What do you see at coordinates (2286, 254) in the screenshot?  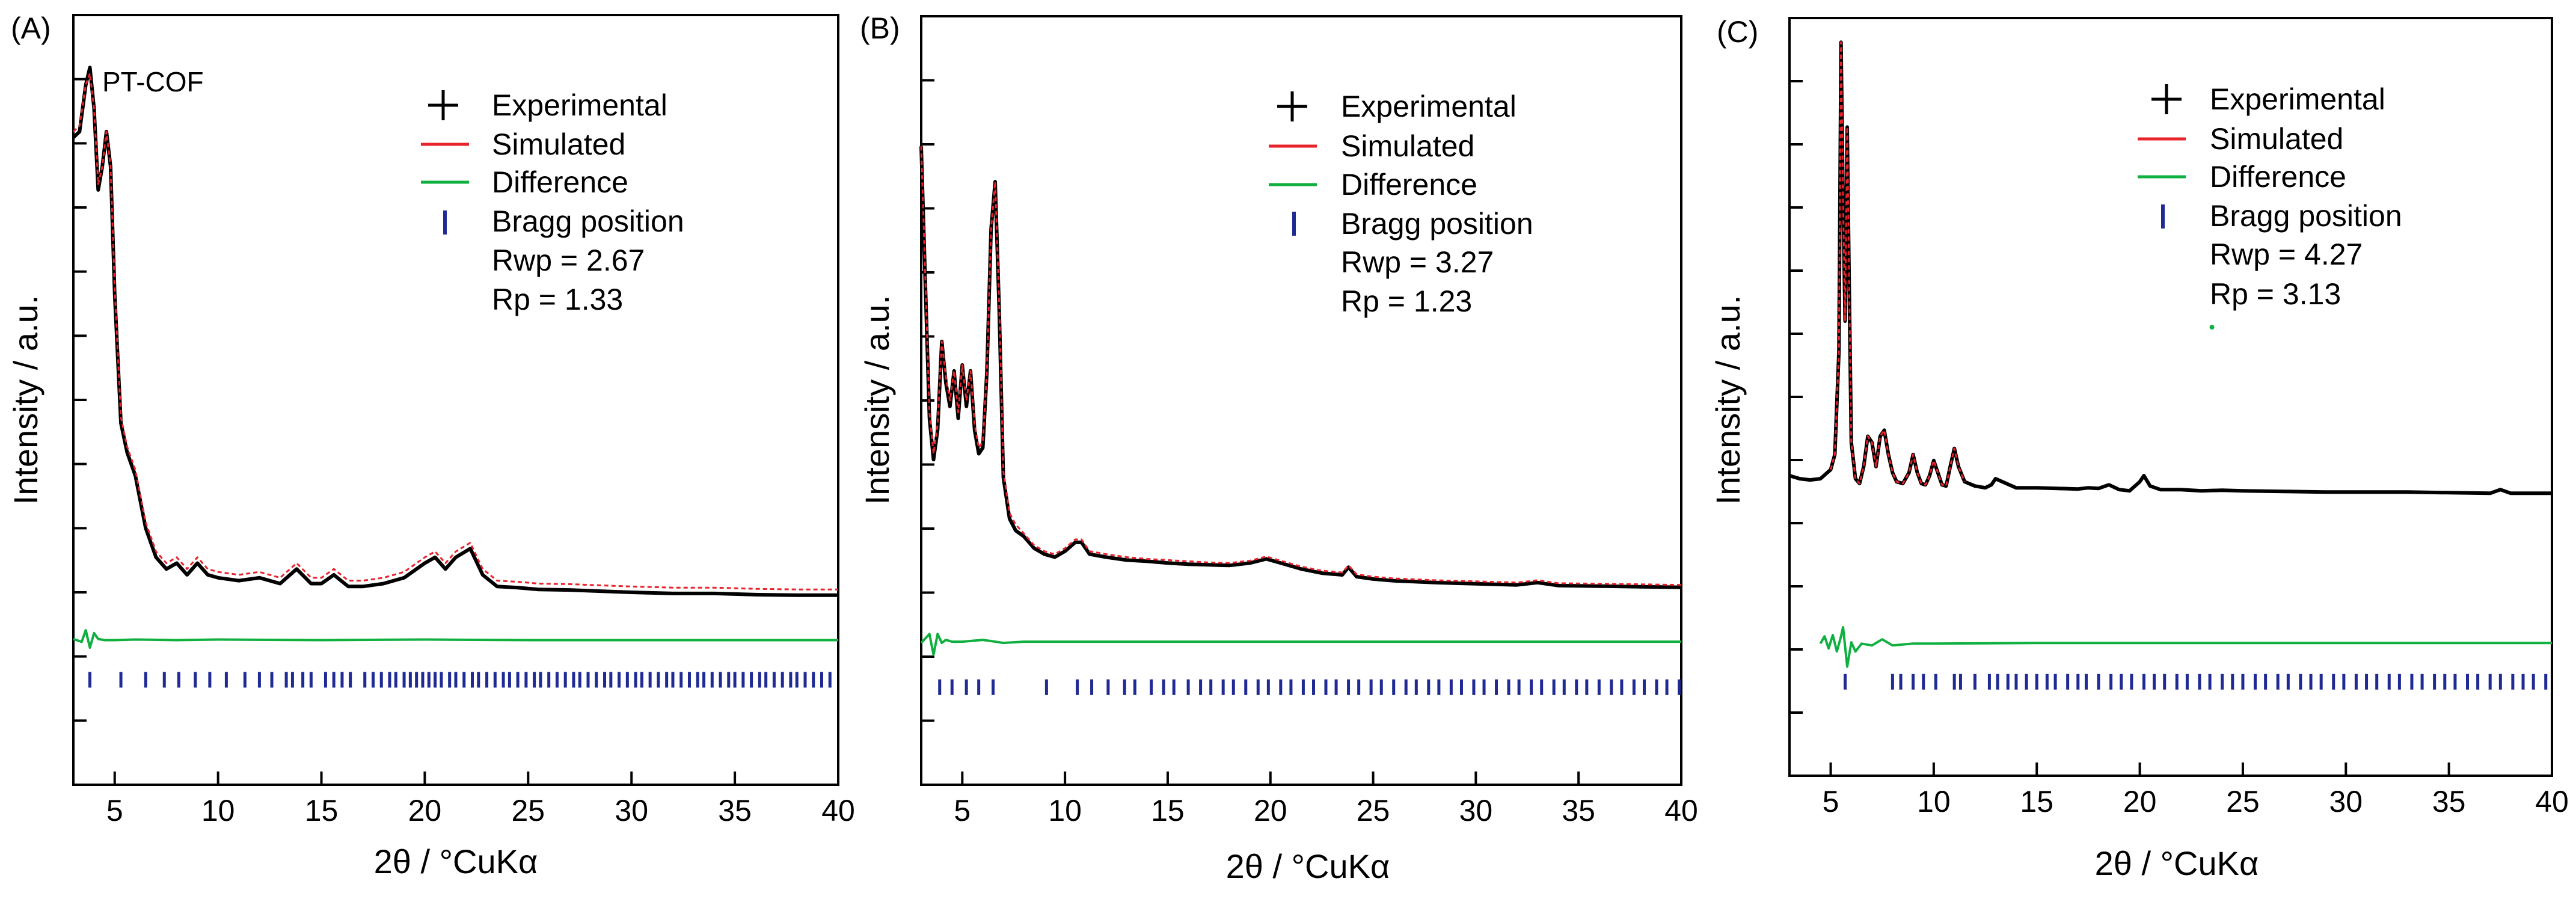 I see `stat-rwp: Rwp = 4.27` at bounding box center [2286, 254].